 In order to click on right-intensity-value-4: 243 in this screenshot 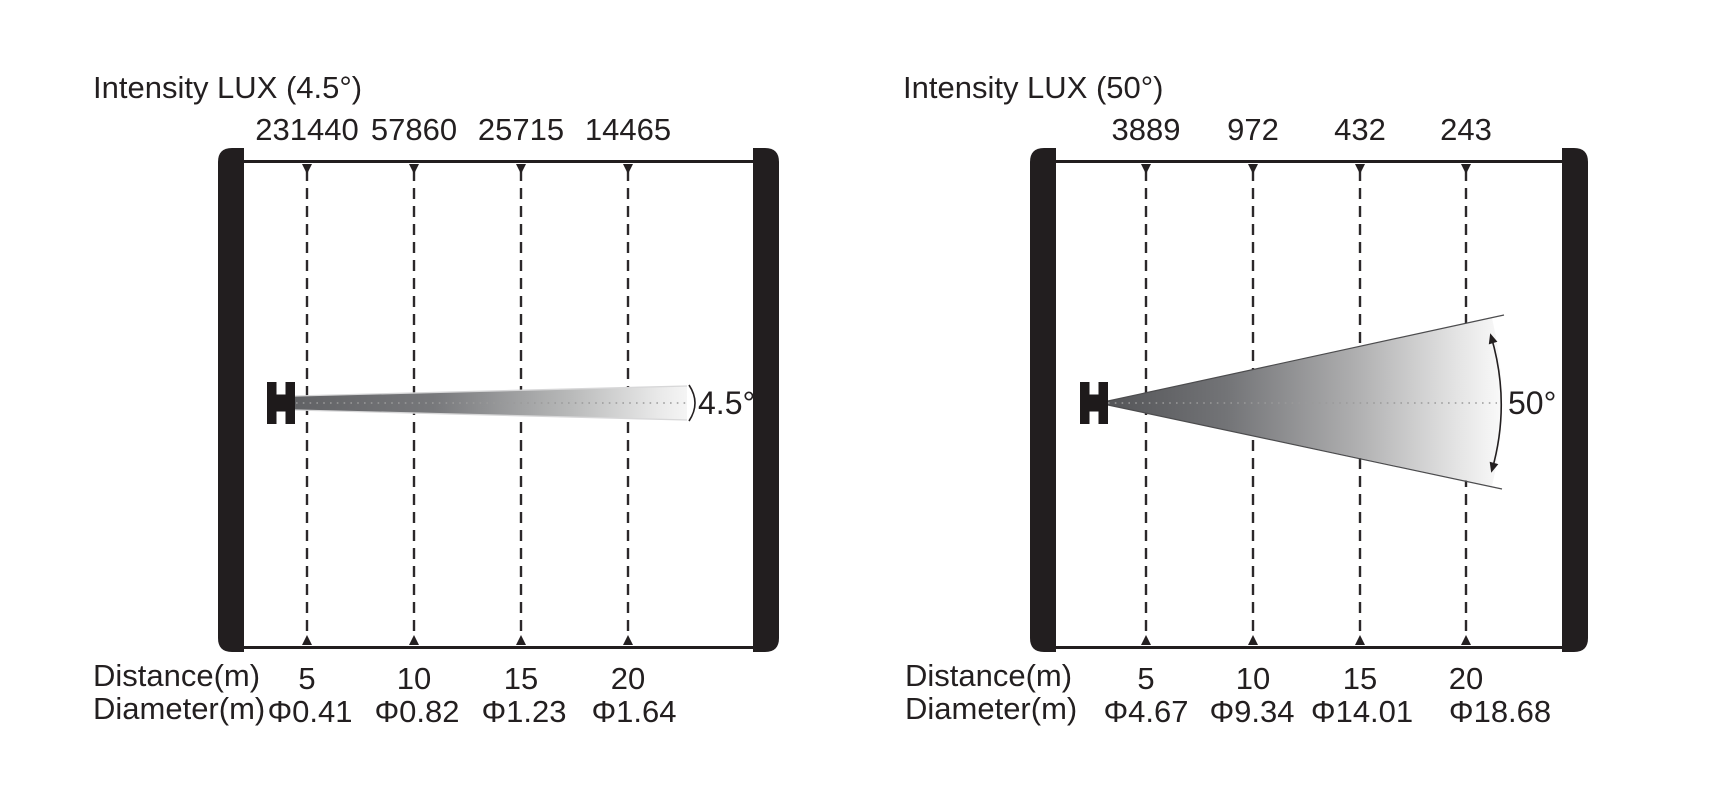, I will do `click(1466, 129)`.